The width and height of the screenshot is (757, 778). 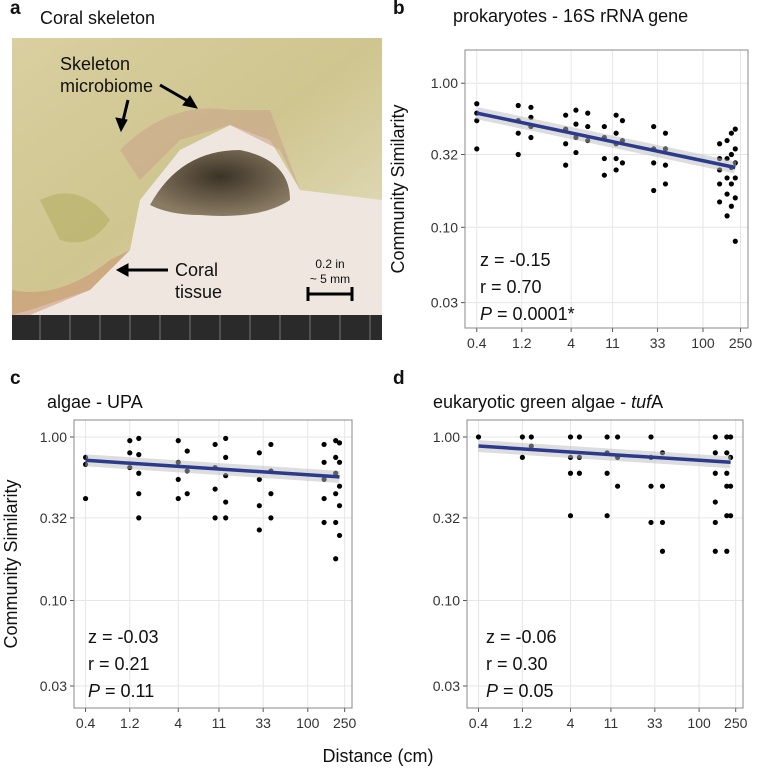 What do you see at coordinates (699, 723) in the screenshot?
I see `x-tick-label: 100` at bounding box center [699, 723].